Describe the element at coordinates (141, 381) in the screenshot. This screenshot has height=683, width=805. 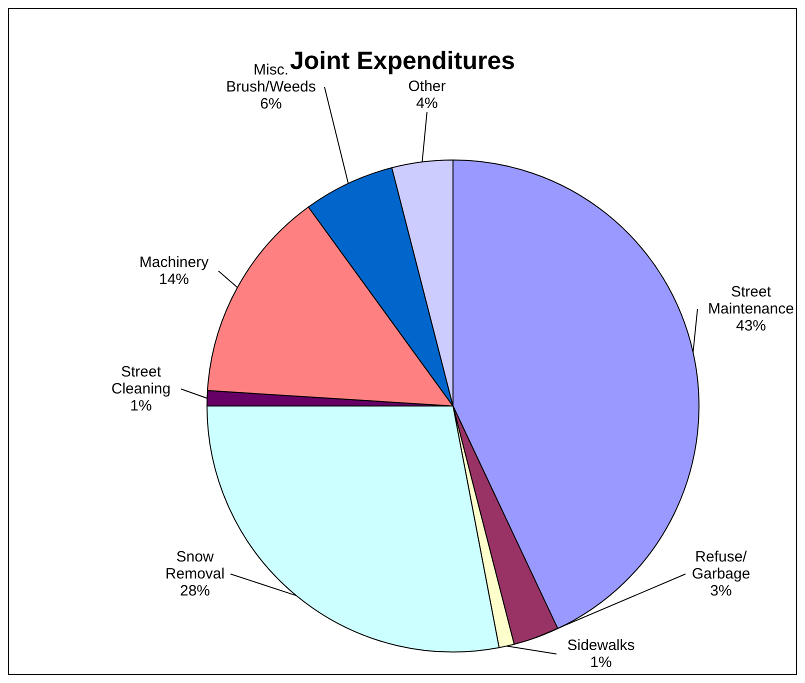
I see `slice-label: Street Cleaning` at that location.